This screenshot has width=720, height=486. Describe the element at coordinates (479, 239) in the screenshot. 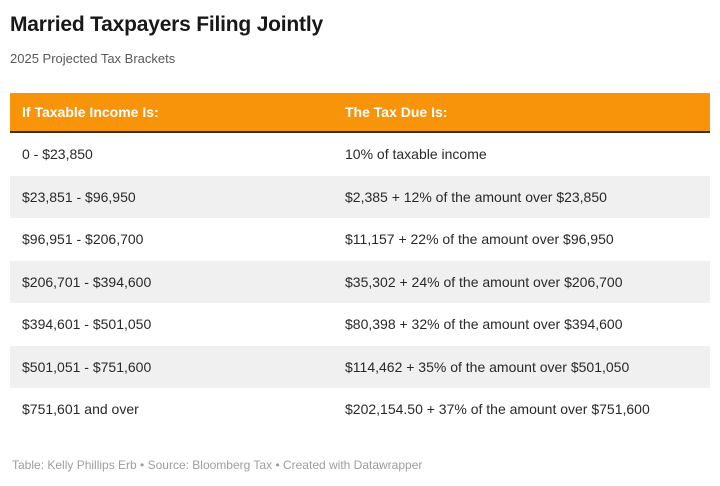

I see `tax-due-cell: $11,157 + 22% of the amount over $96,950` at that location.